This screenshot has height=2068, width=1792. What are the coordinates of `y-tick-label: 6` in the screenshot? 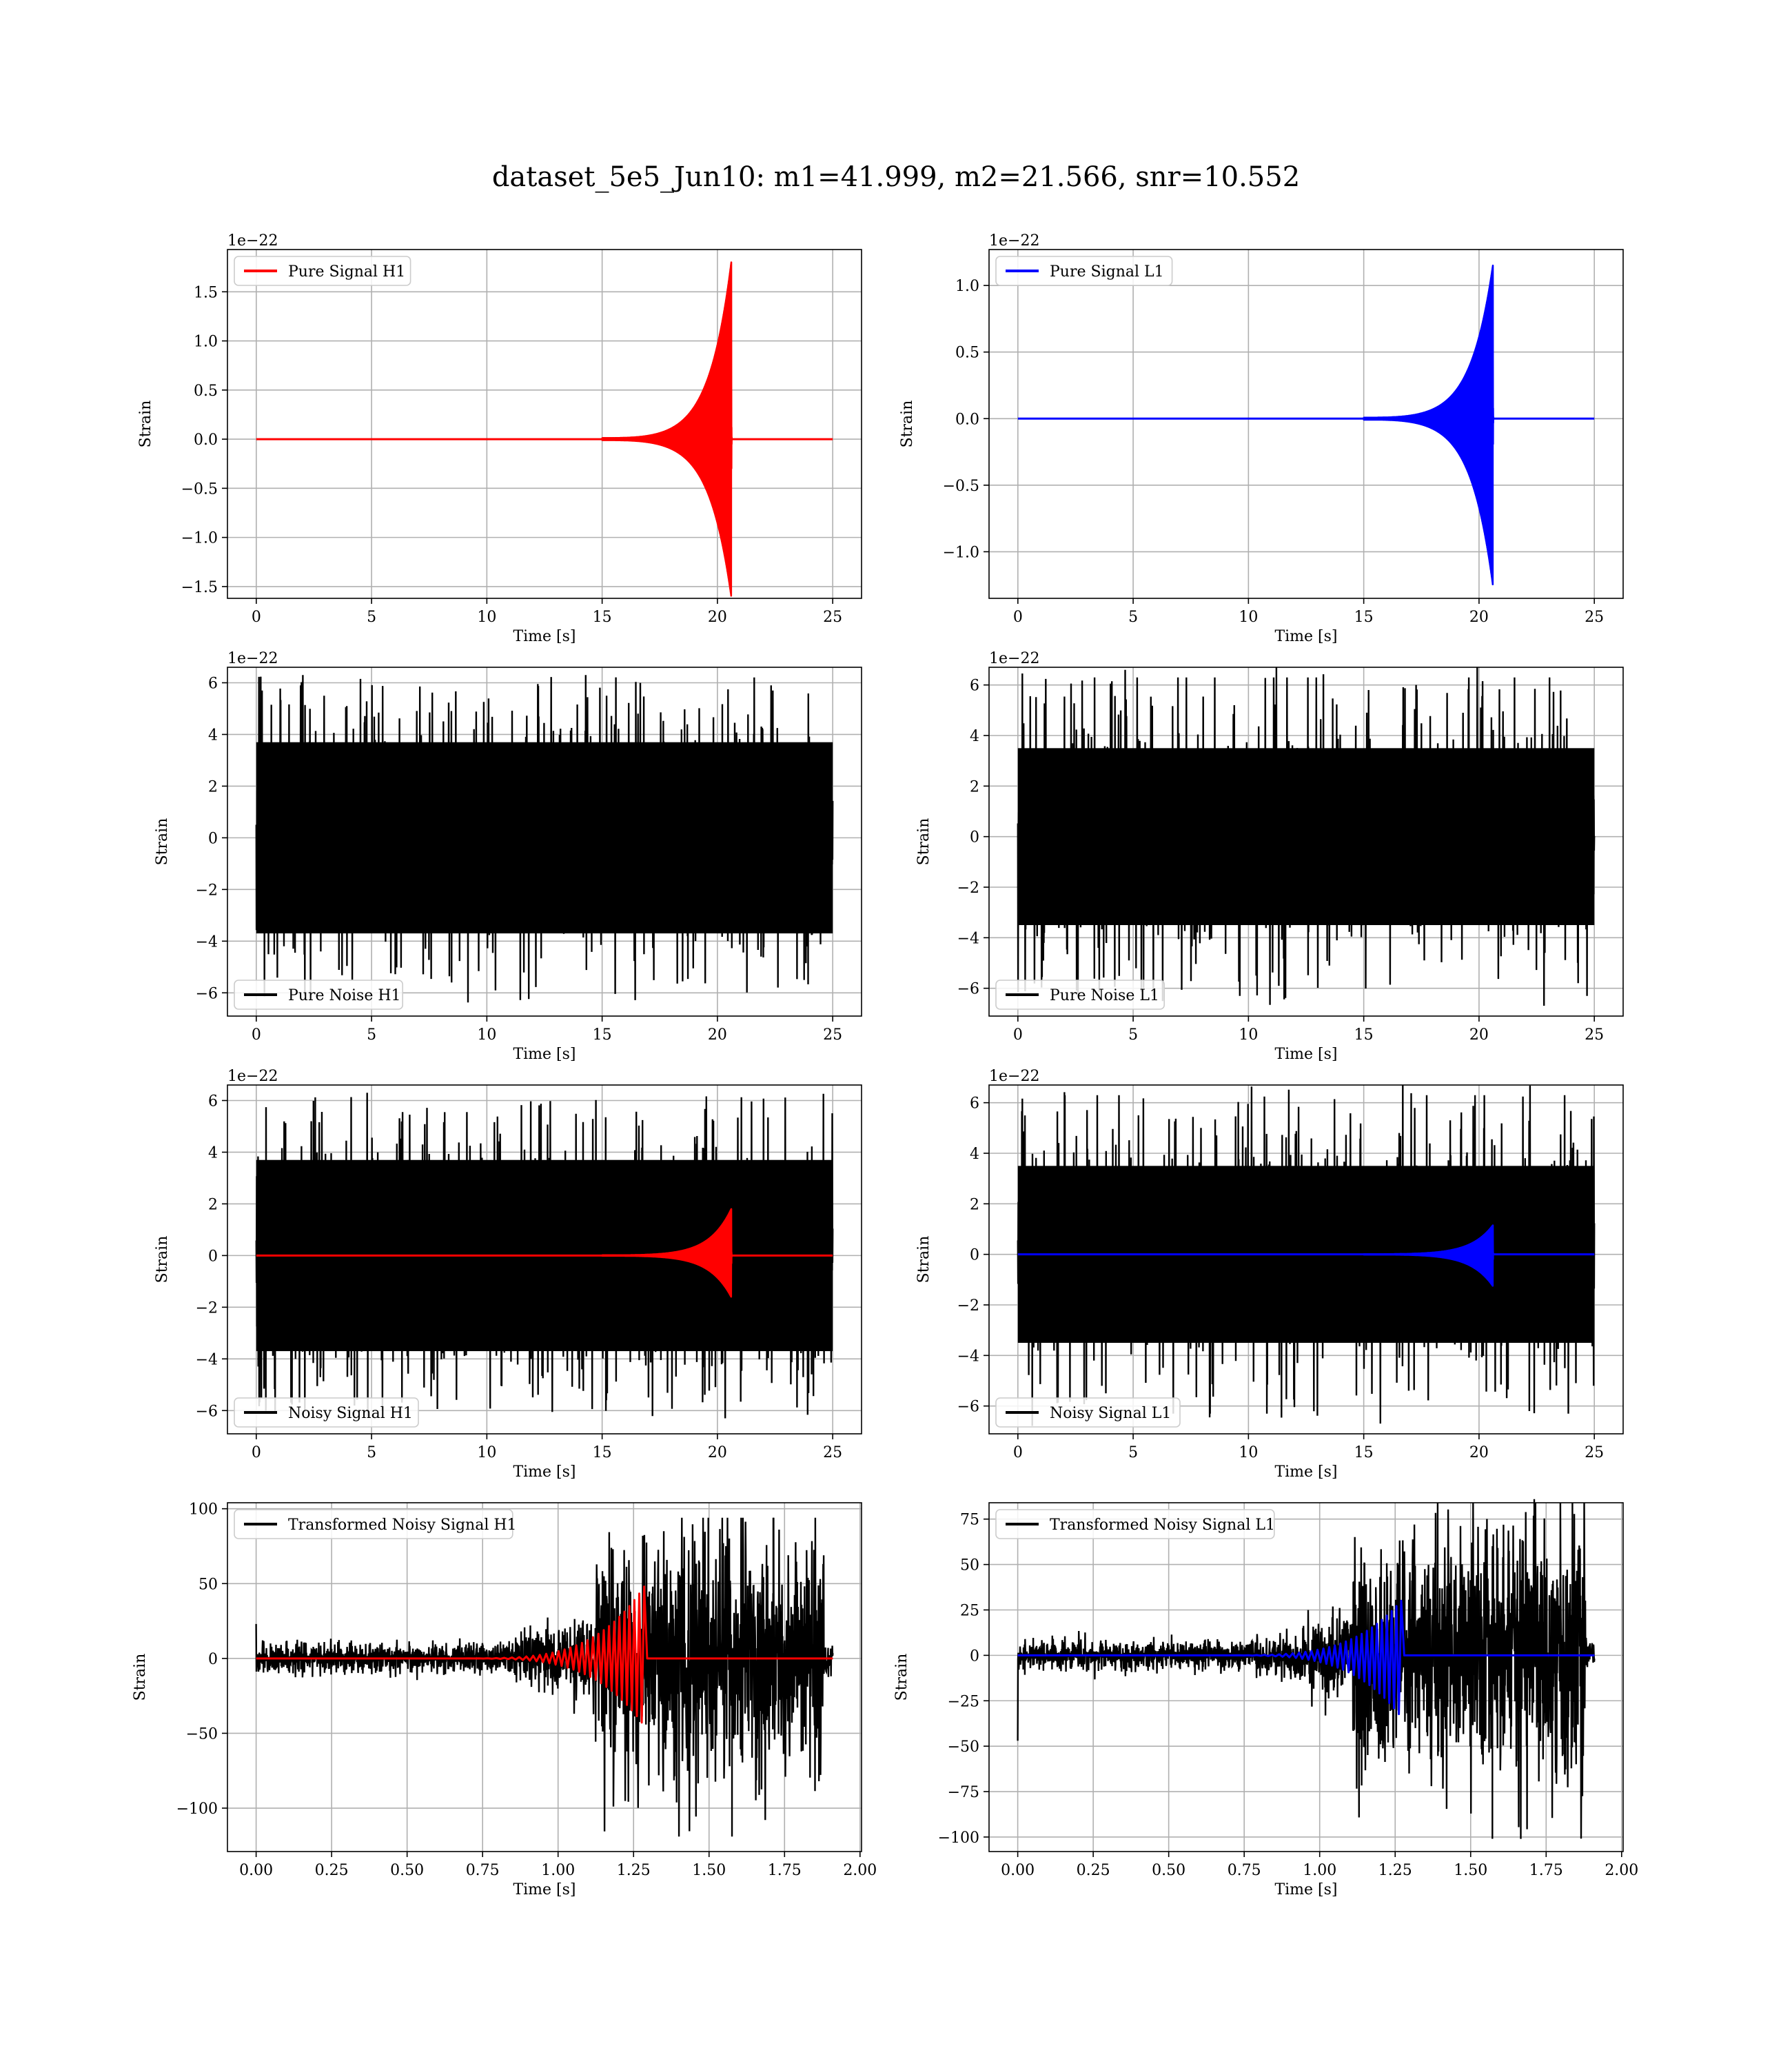 It's located at (213, 683).